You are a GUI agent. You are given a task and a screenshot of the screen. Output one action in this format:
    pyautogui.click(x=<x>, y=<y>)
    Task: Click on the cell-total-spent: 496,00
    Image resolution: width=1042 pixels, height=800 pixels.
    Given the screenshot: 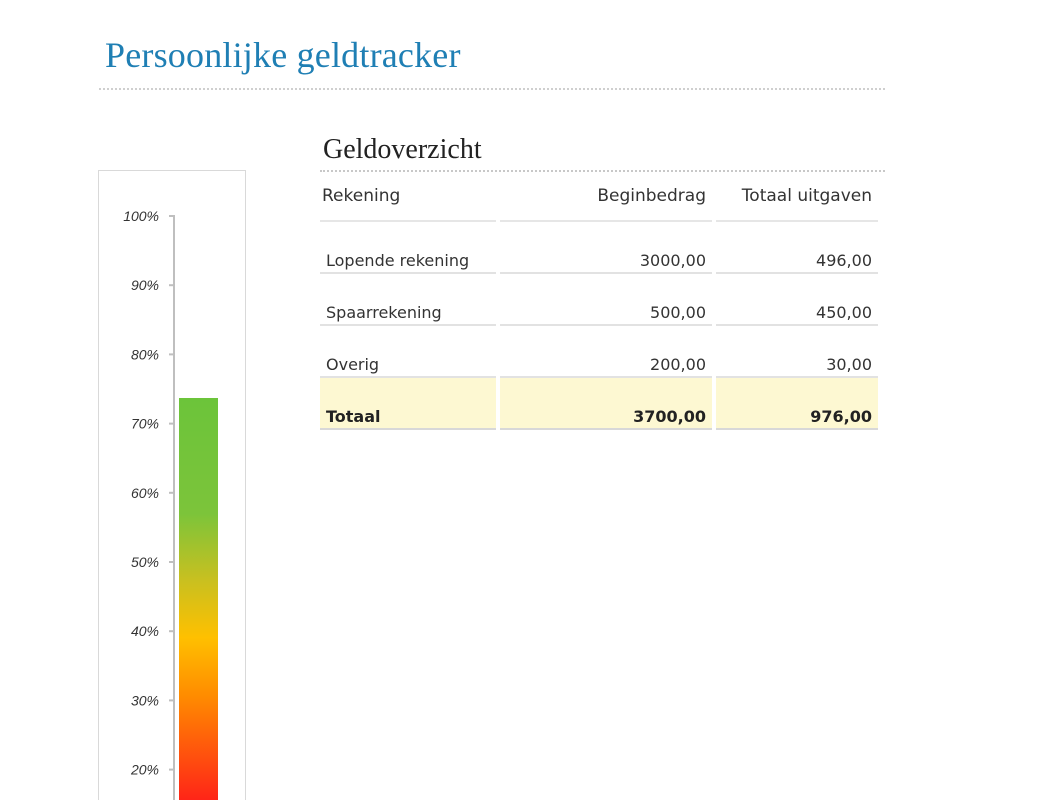 What is the action you would take?
    pyautogui.click(x=797, y=248)
    